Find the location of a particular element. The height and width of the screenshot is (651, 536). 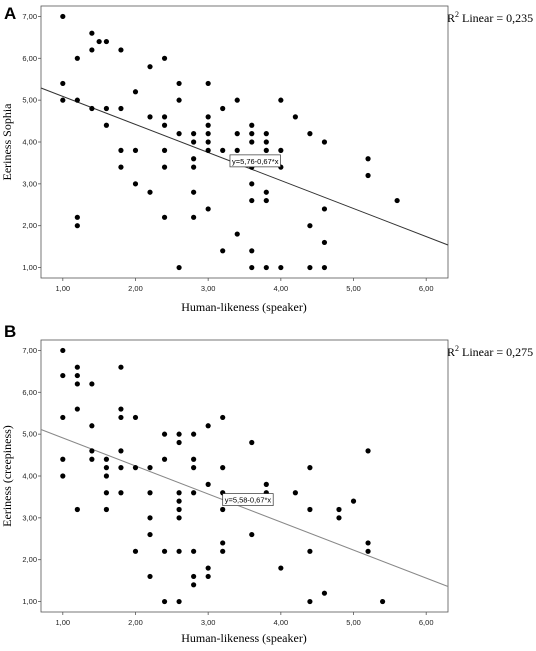

equation-text-a: y=5,76-0,67*x is located at coordinates (255, 161).